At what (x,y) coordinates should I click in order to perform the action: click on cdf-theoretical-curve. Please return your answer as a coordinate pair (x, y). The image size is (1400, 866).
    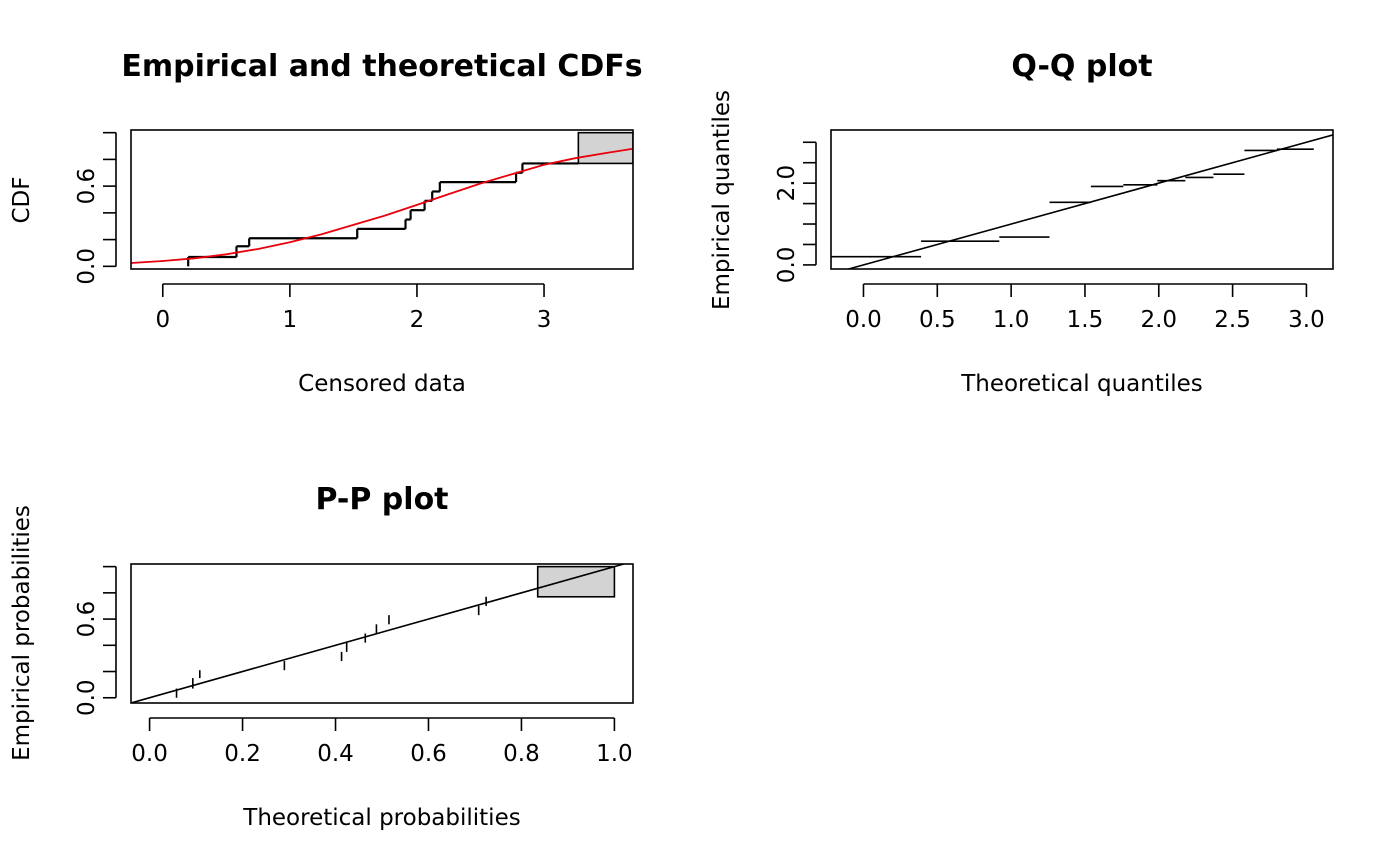
    Looking at the image, I should click on (382, 205).